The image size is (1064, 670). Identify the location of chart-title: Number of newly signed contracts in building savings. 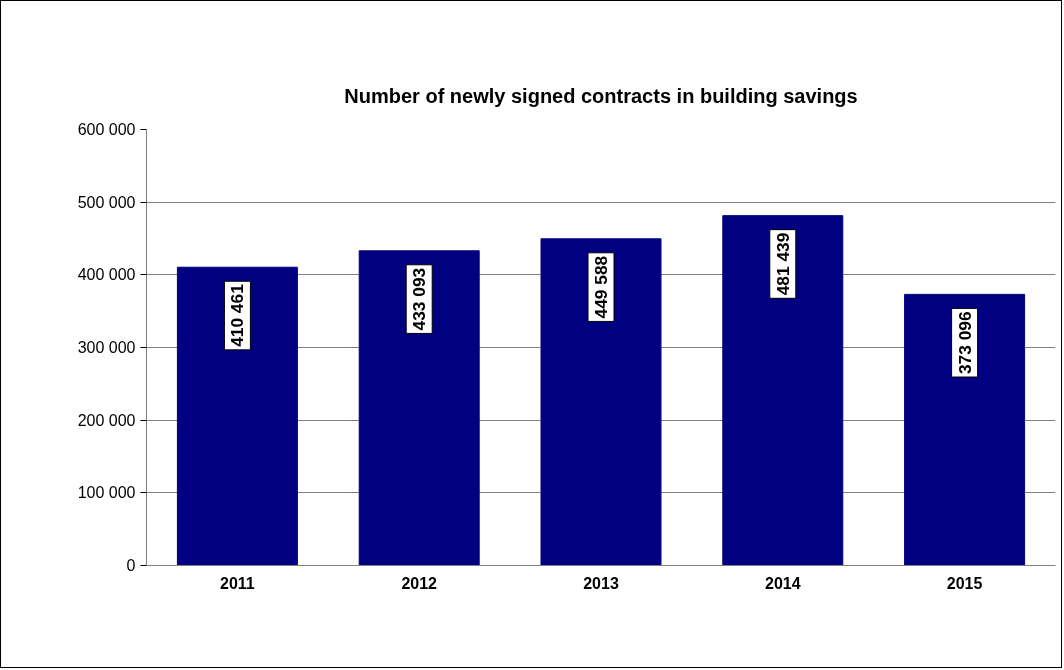
(601, 96).